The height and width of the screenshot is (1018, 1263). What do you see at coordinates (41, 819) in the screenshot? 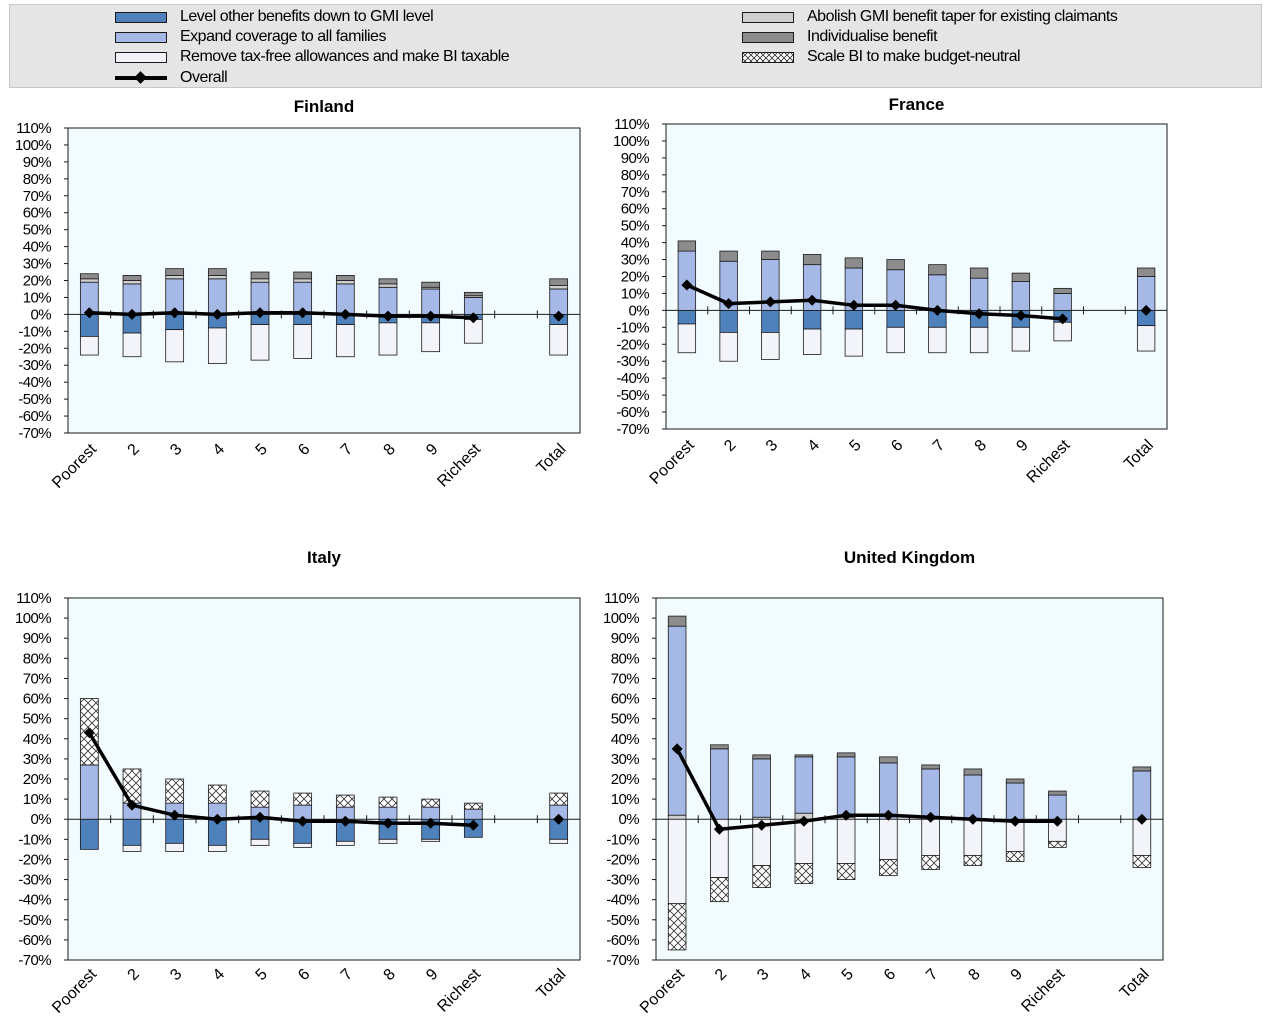
I see `y-tick-label: 0%` at bounding box center [41, 819].